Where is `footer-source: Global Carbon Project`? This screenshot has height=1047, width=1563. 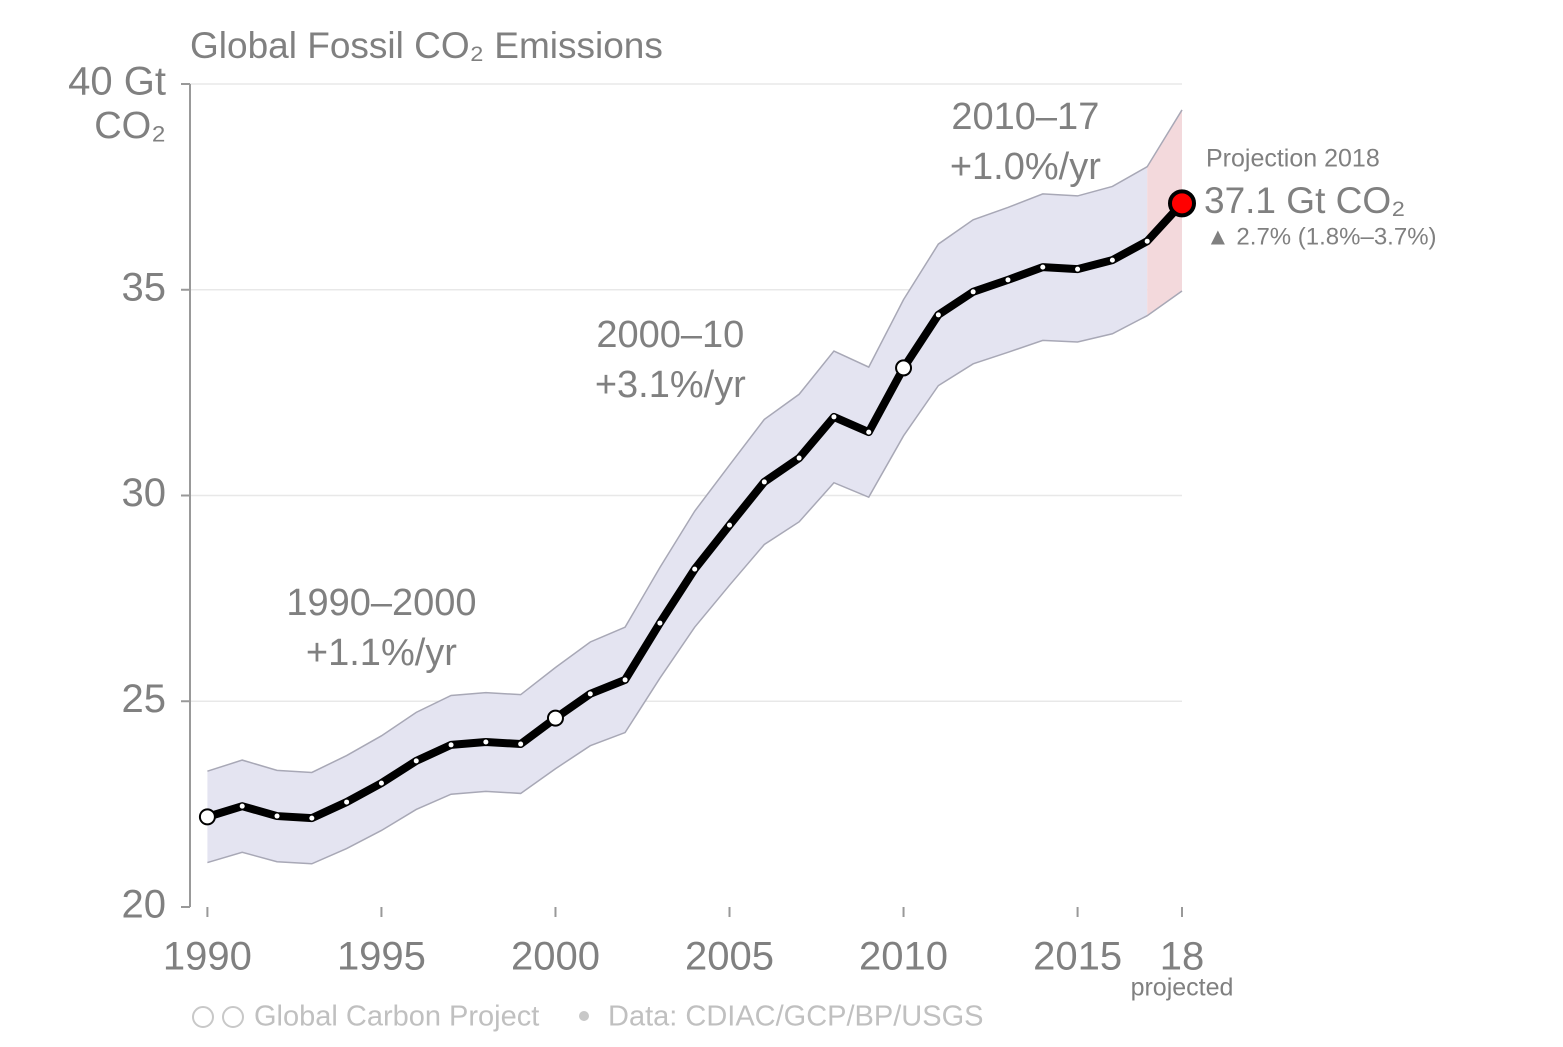 footer-source: Global Carbon Project is located at coordinates (396, 1017).